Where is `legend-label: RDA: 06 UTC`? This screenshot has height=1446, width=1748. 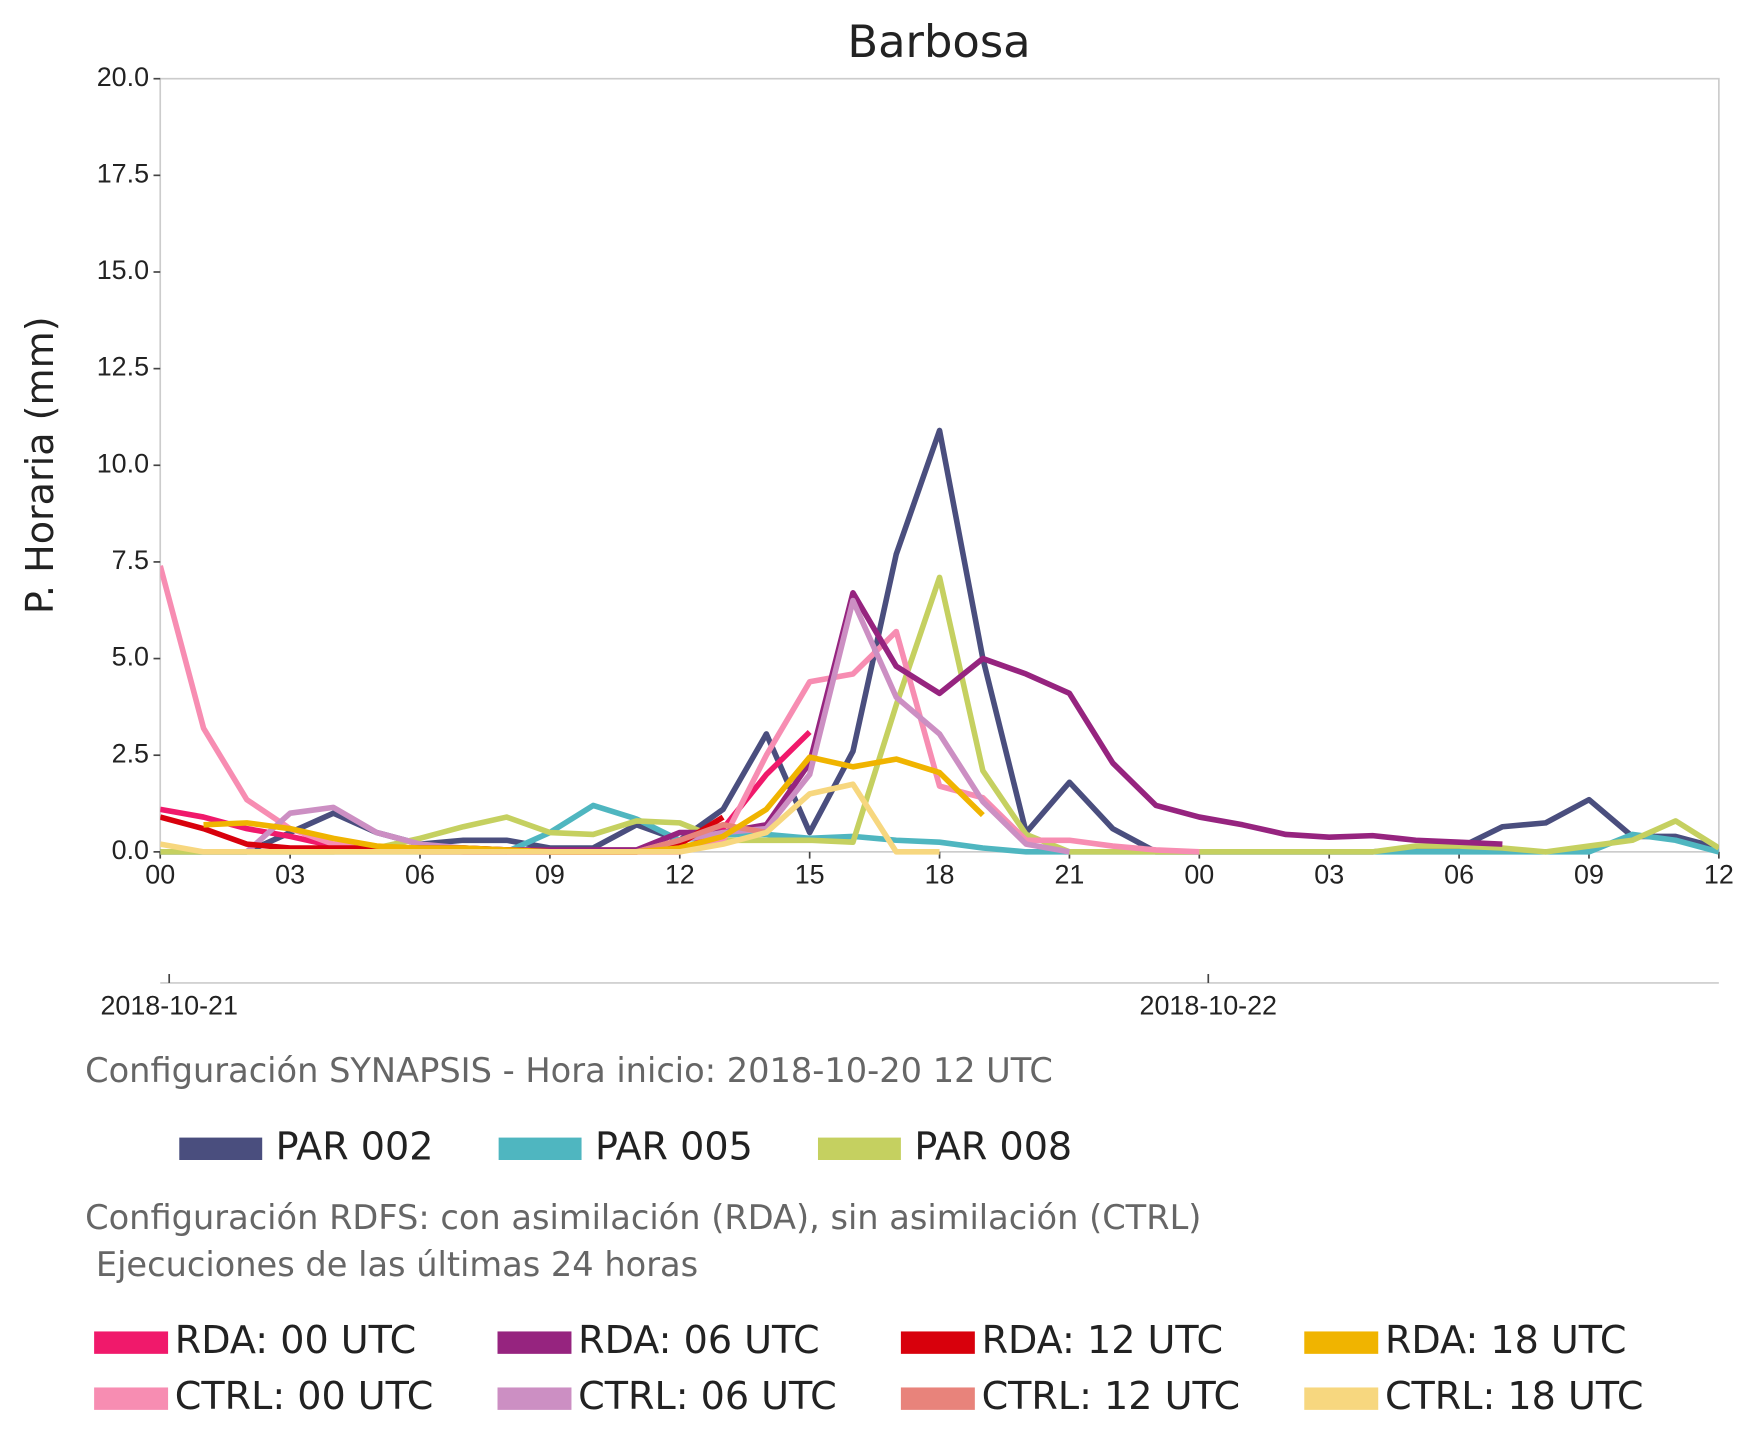
legend-label: RDA: 06 UTC is located at coordinates (698, 1340).